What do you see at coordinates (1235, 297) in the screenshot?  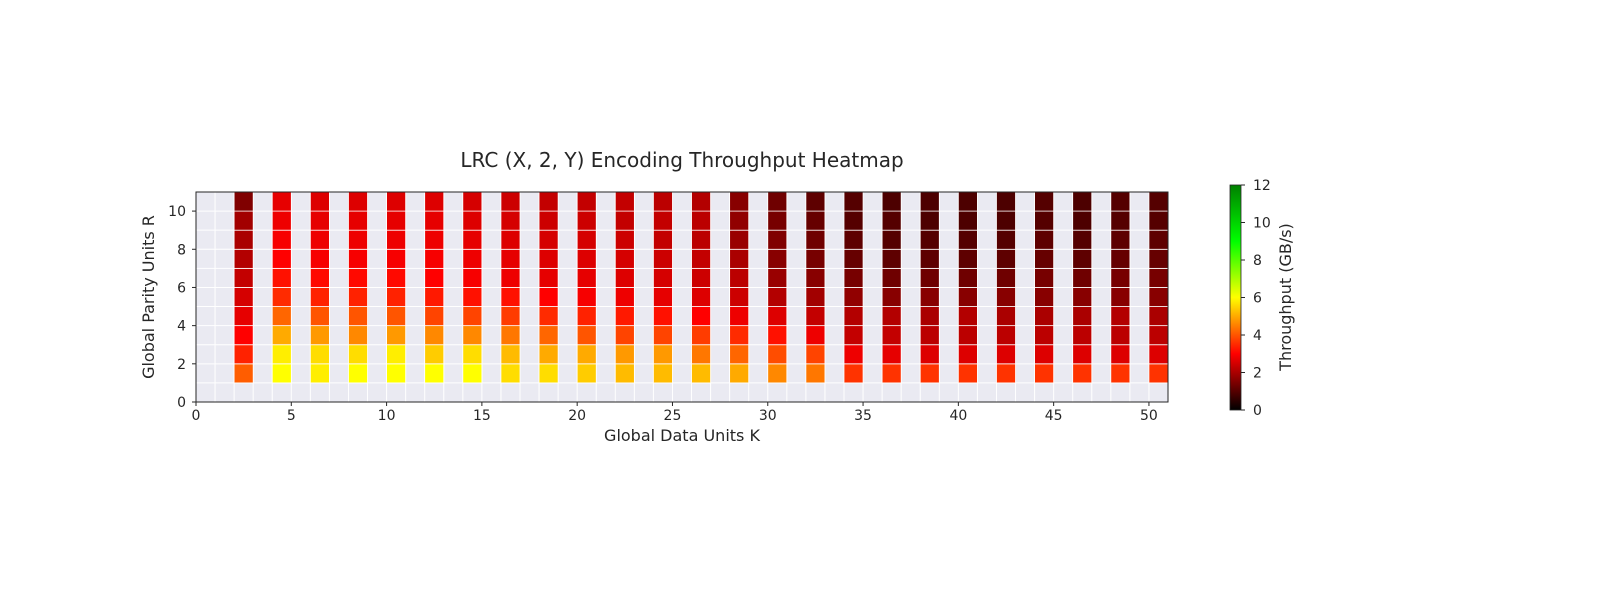 I see `colorbar` at bounding box center [1235, 297].